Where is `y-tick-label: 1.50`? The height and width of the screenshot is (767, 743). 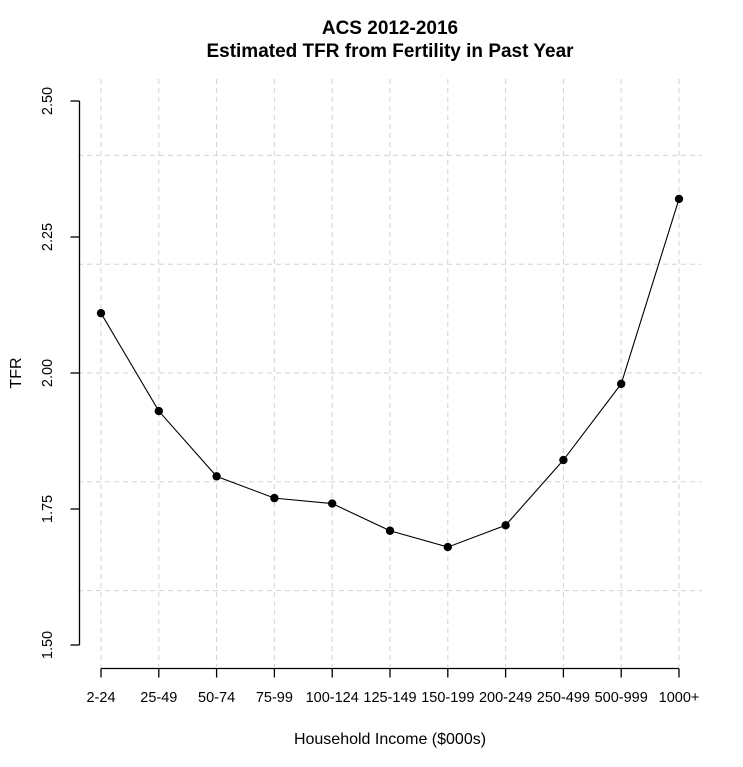 y-tick-label: 1.50 is located at coordinates (48, 645).